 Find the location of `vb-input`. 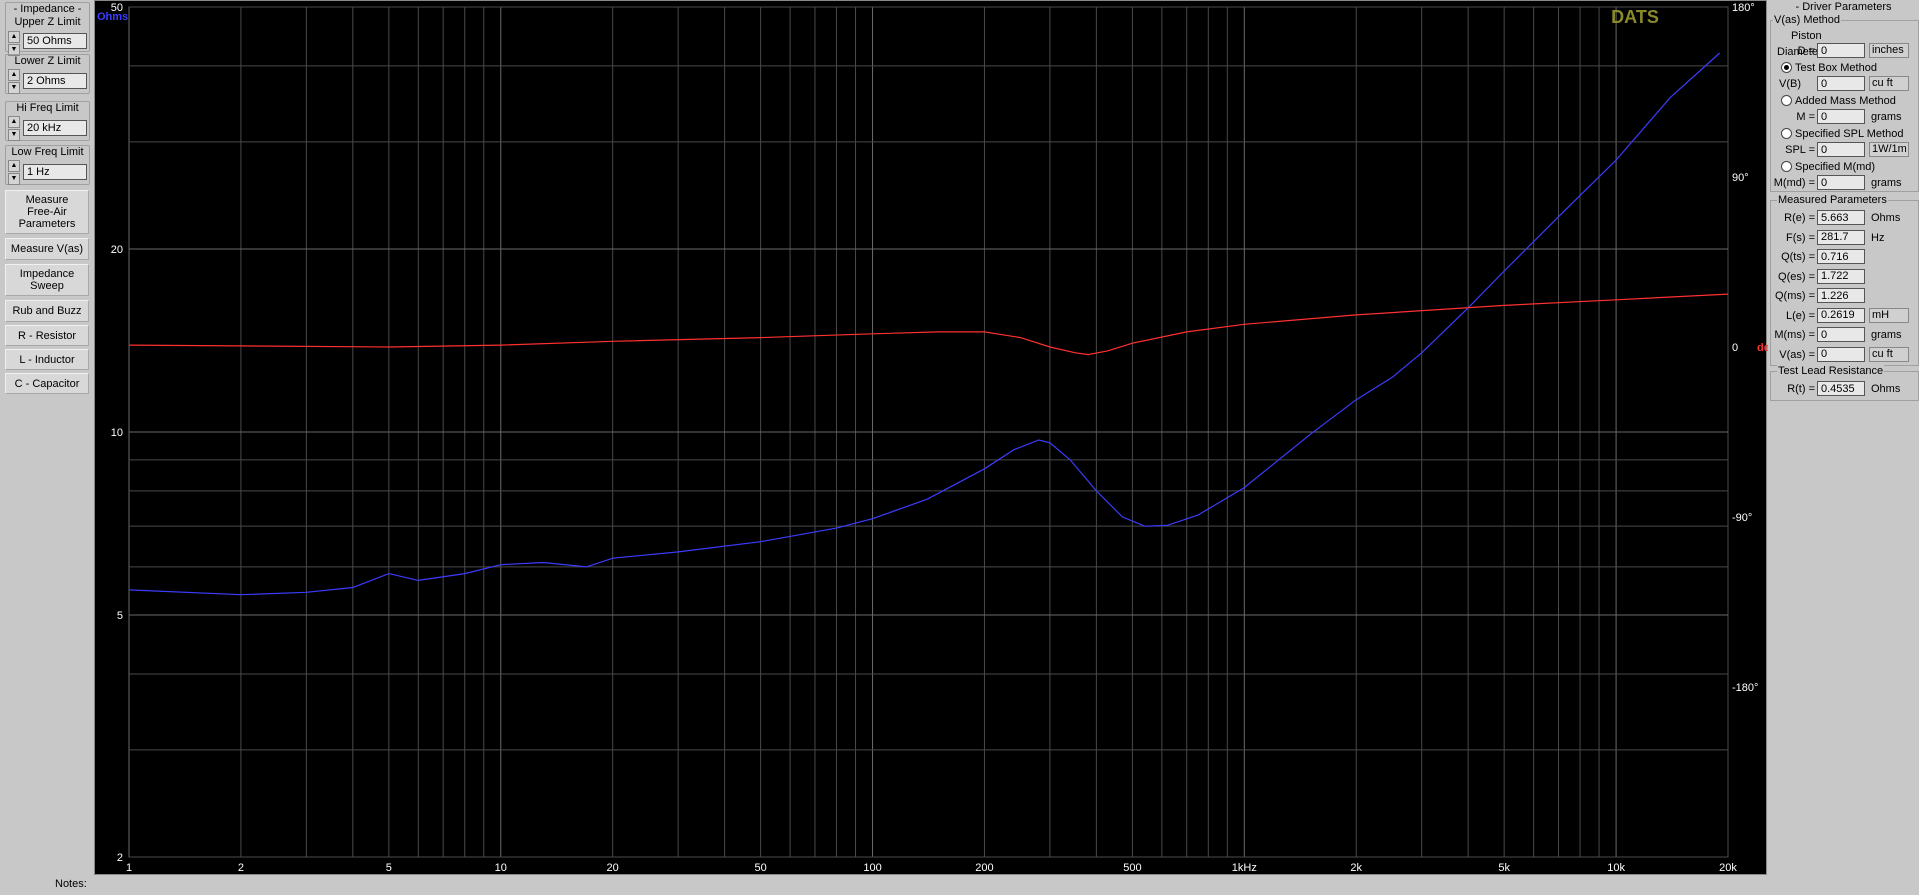

vb-input is located at coordinates (1841, 83).